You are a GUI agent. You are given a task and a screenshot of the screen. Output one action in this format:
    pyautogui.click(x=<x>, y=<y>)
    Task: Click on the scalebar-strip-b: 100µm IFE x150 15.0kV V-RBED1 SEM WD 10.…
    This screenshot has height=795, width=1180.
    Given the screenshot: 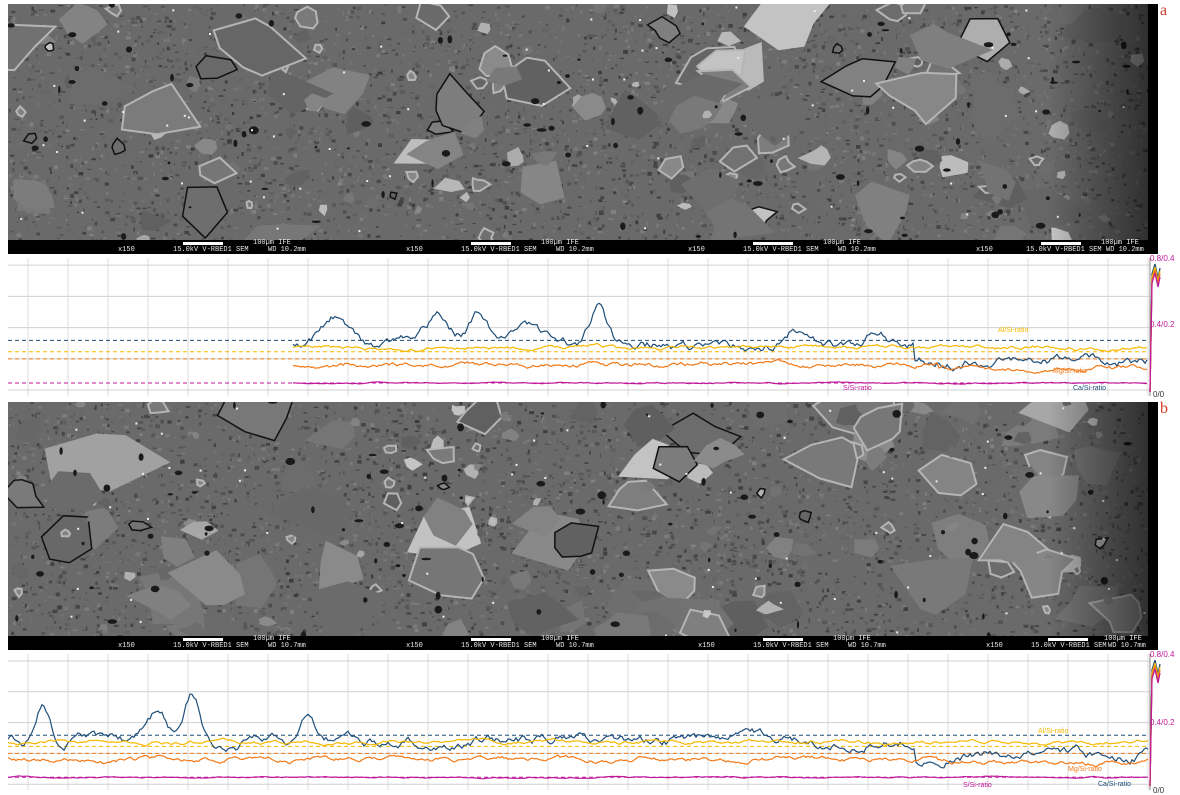 What is the action you would take?
    pyautogui.click(x=583, y=643)
    